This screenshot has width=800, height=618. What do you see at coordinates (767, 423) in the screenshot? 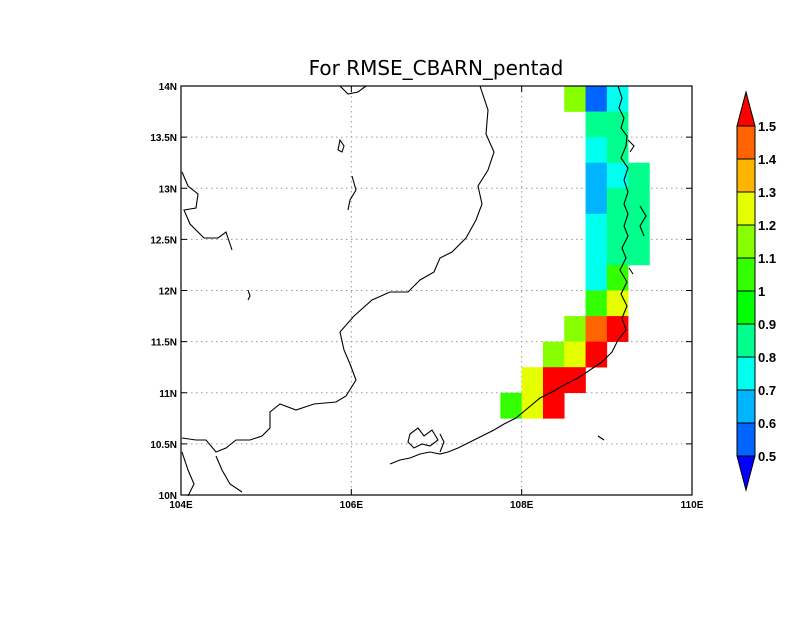
I see `colorbar-label: 0.6` at bounding box center [767, 423].